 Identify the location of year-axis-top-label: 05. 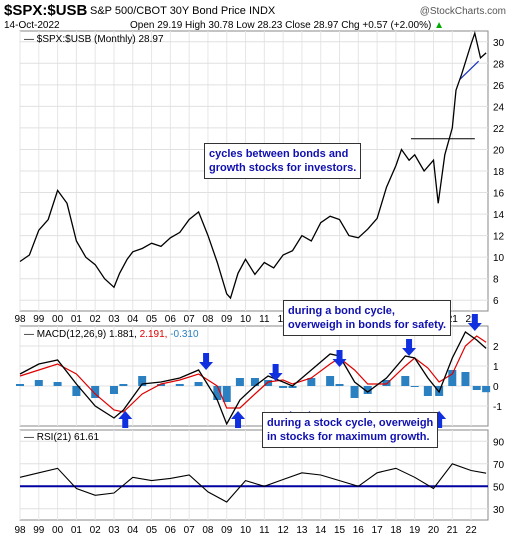
(152, 319).